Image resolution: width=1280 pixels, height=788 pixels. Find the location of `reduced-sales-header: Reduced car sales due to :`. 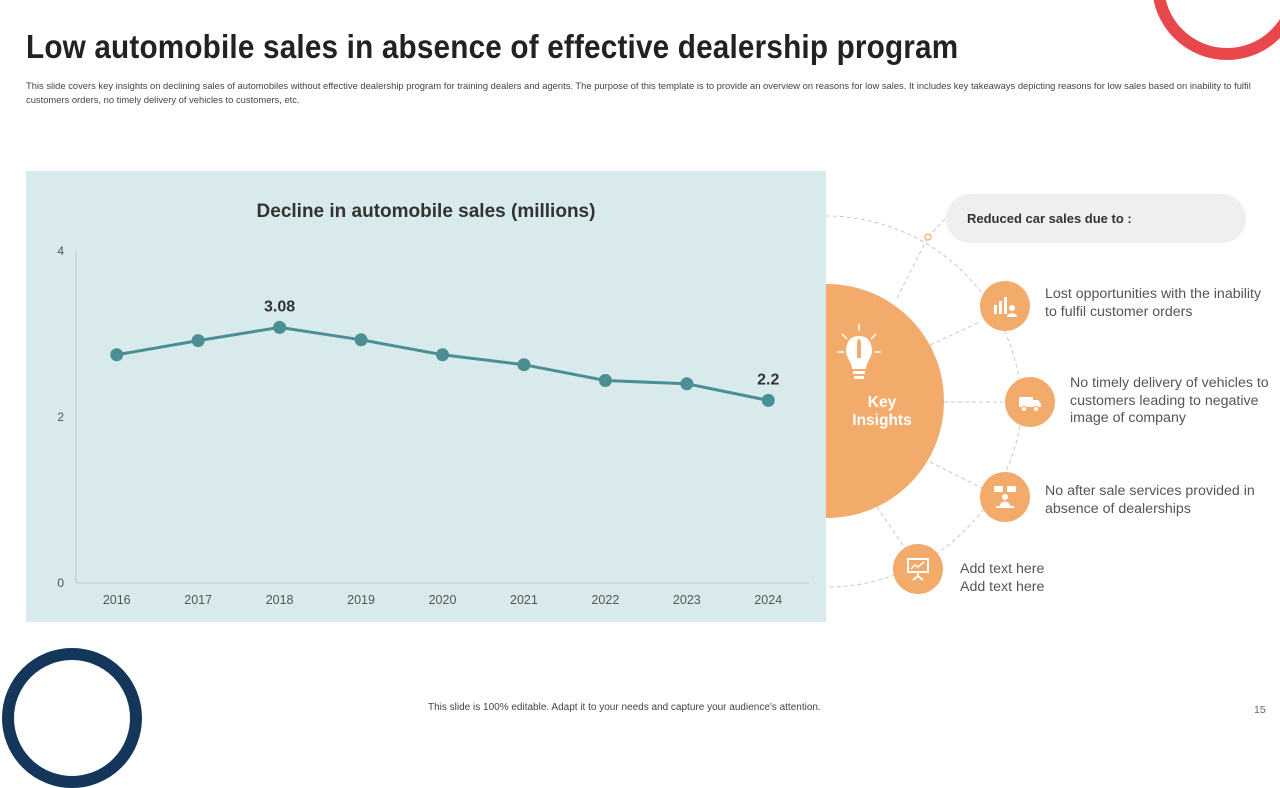

reduced-sales-header: Reduced car sales due to : is located at coordinates (1049, 218).